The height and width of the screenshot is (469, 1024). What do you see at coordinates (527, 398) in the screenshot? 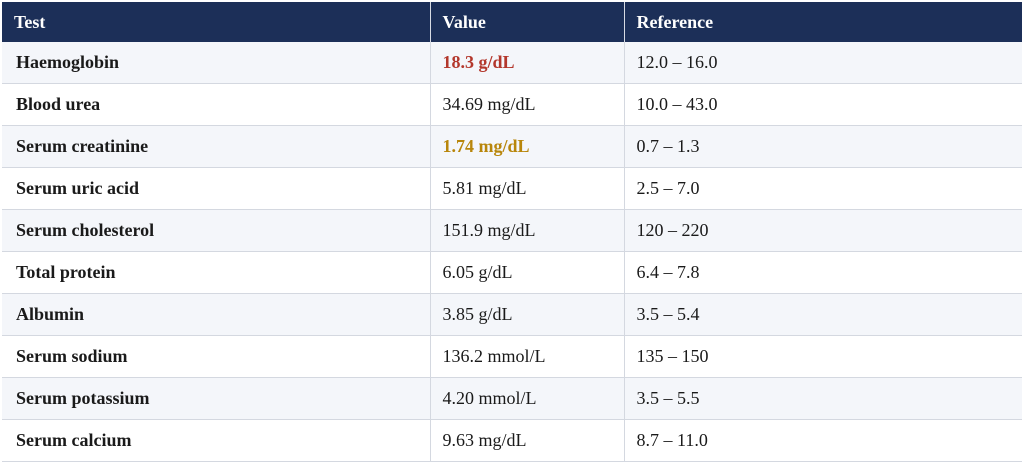
I see `test-value-cell: 4.20 mmol/L` at bounding box center [527, 398].